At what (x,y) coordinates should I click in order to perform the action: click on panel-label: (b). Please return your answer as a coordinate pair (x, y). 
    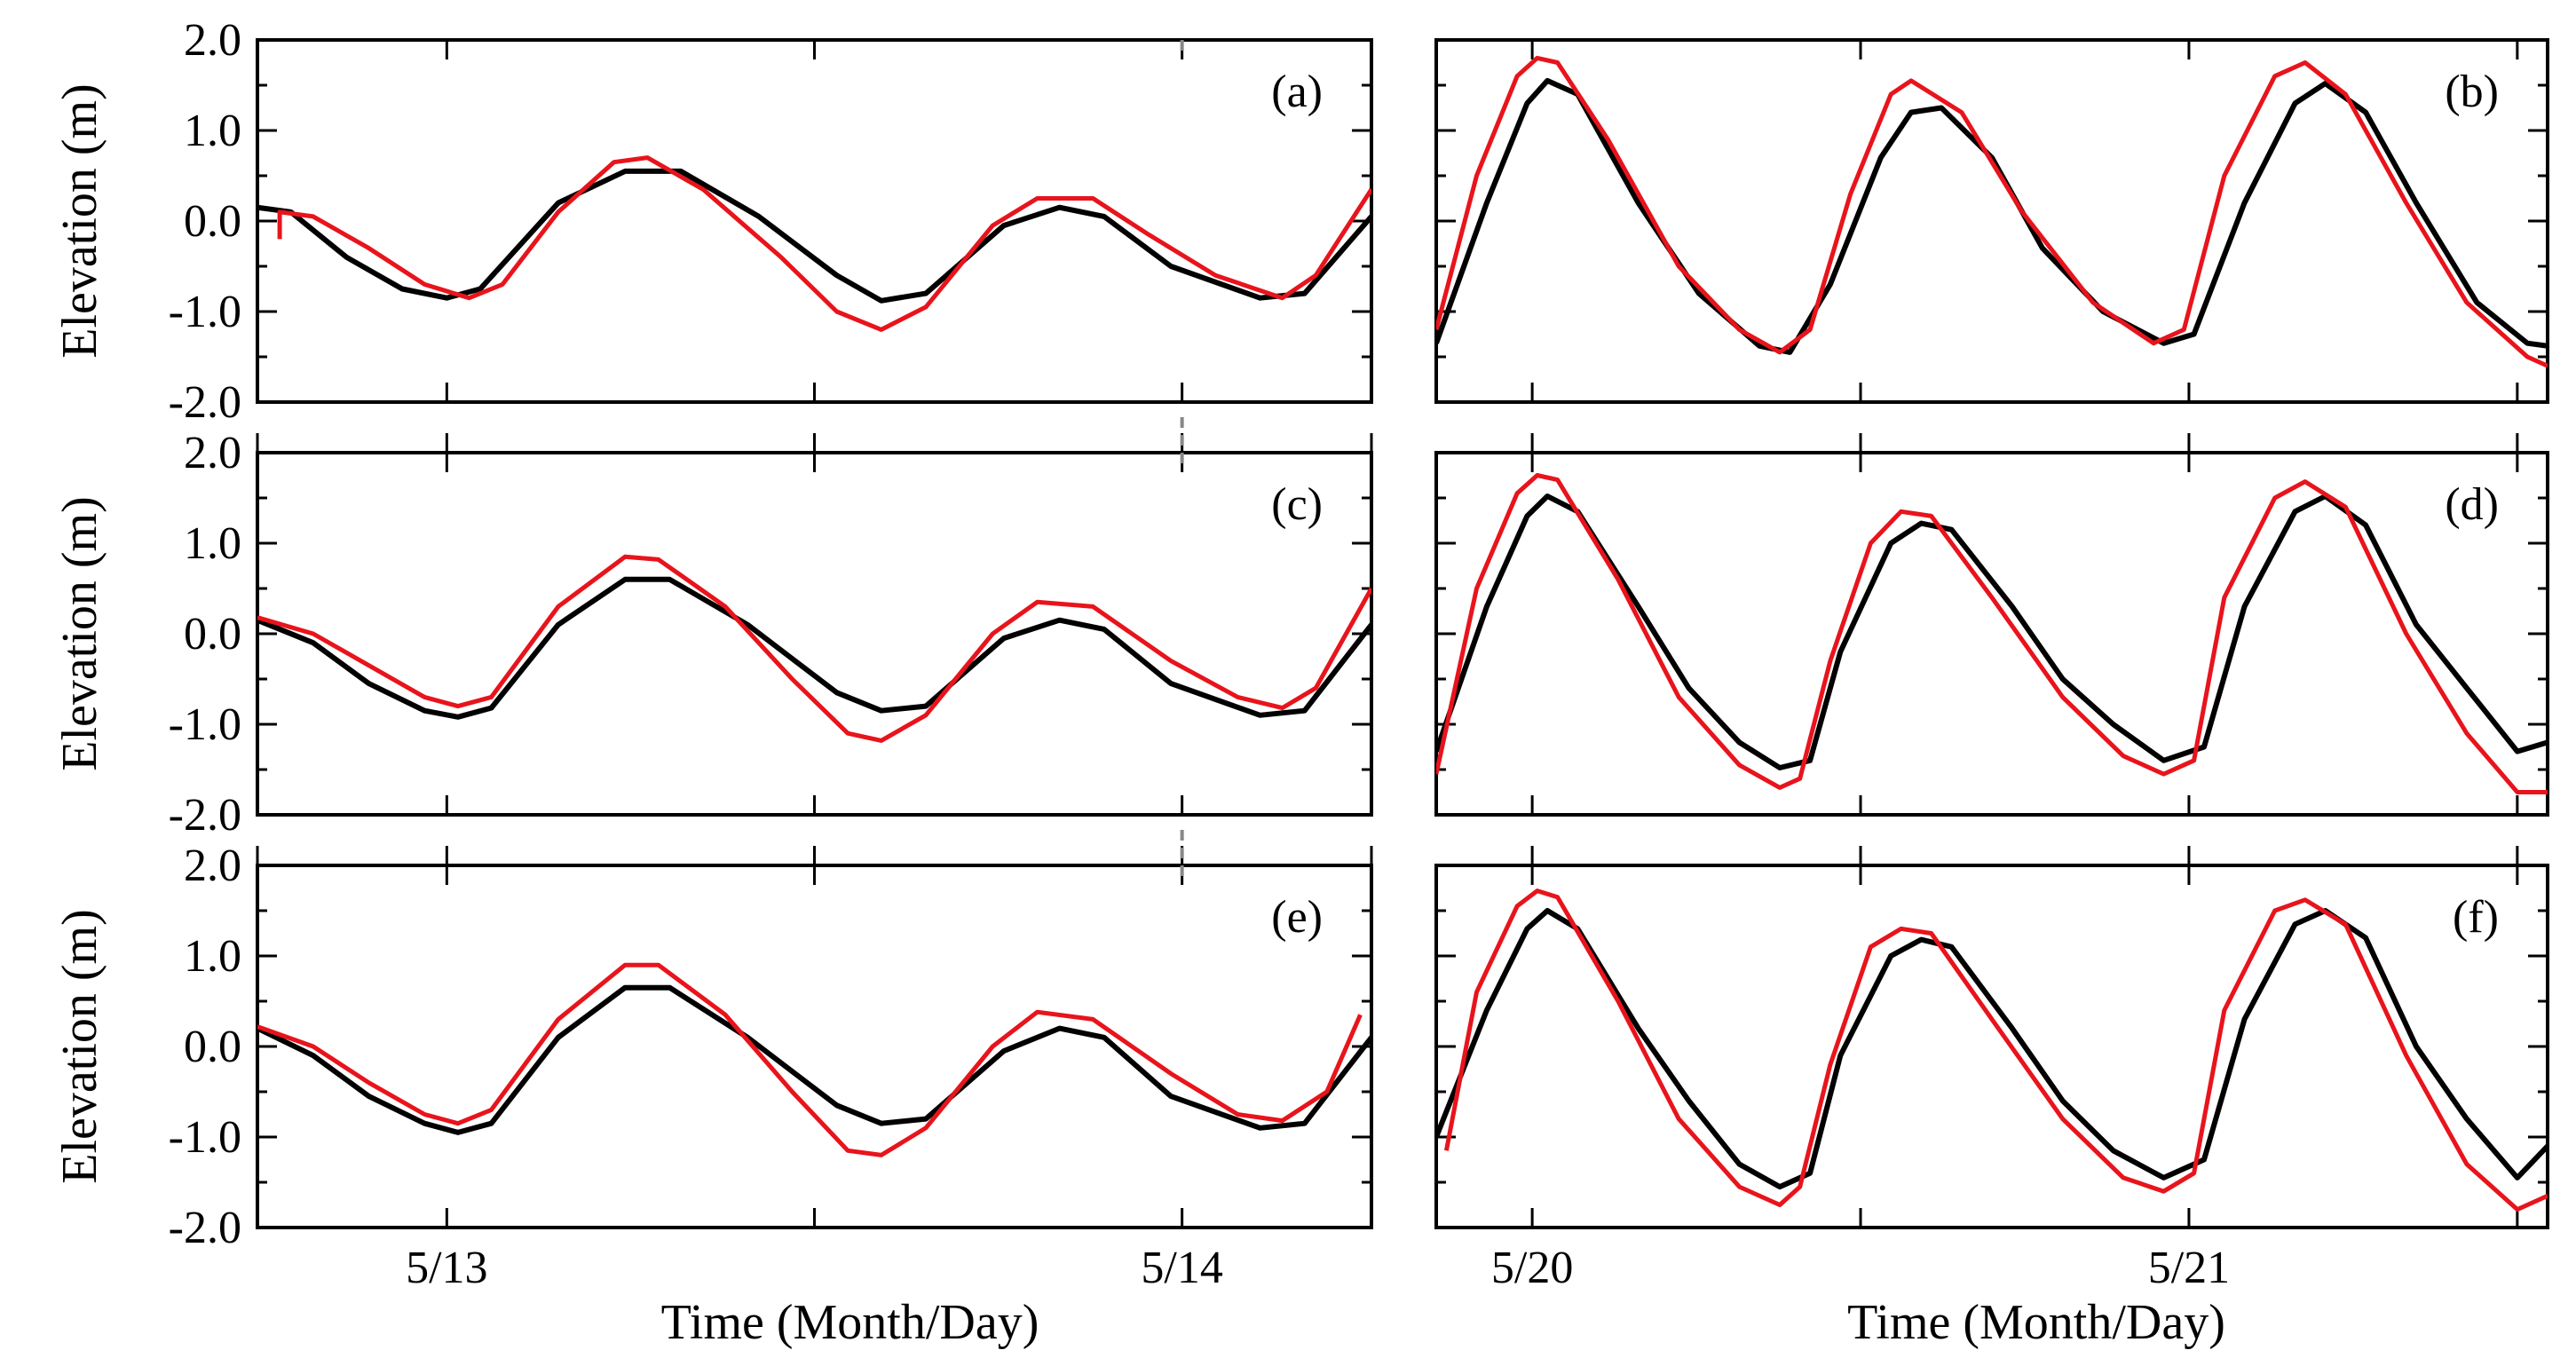
    Looking at the image, I should click on (2472, 92).